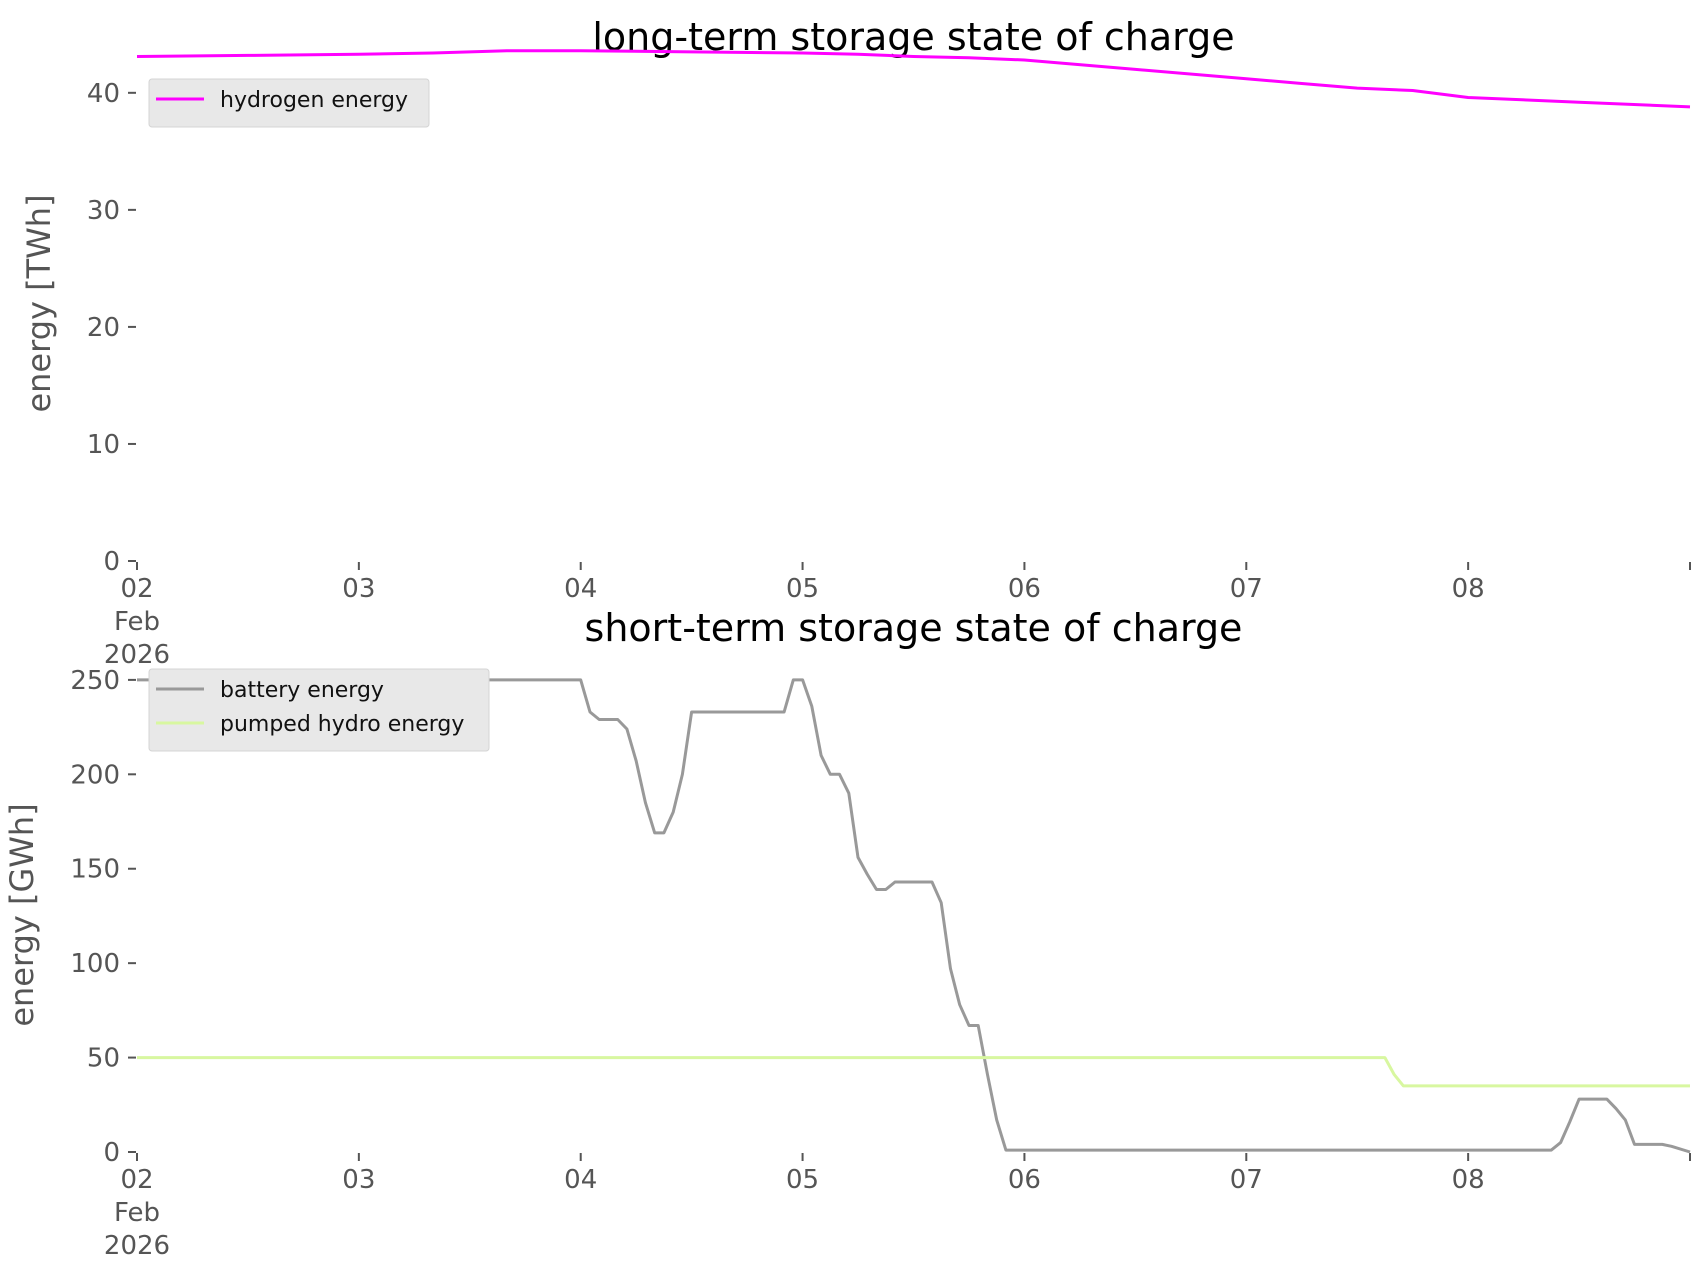 This screenshot has height=1277, width=1706. What do you see at coordinates (22, 914) in the screenshot?
I see `y-axis-label-1: energy [GWh]` at bounding box center [22, 914].